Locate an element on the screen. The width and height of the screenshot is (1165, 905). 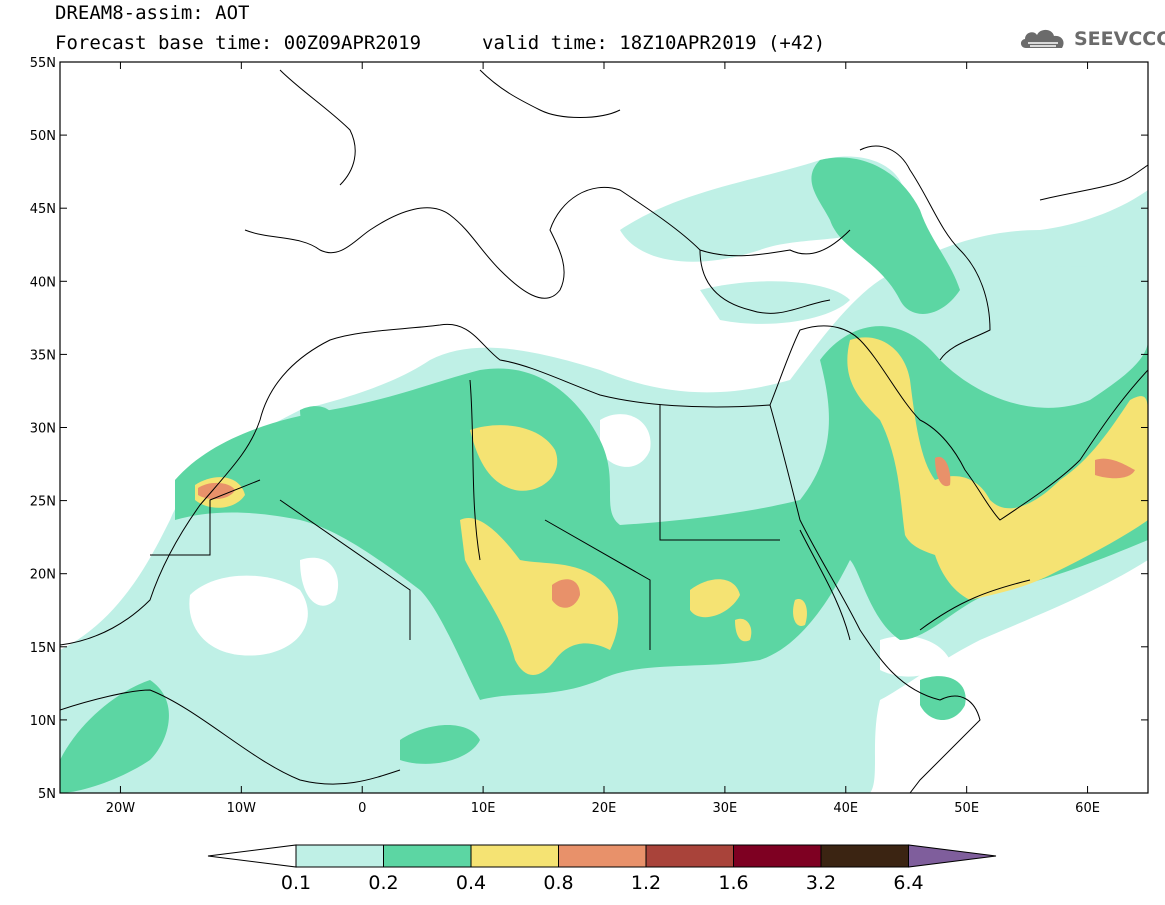
lat-tick-label: 5N is located at coordinates (47, 794).